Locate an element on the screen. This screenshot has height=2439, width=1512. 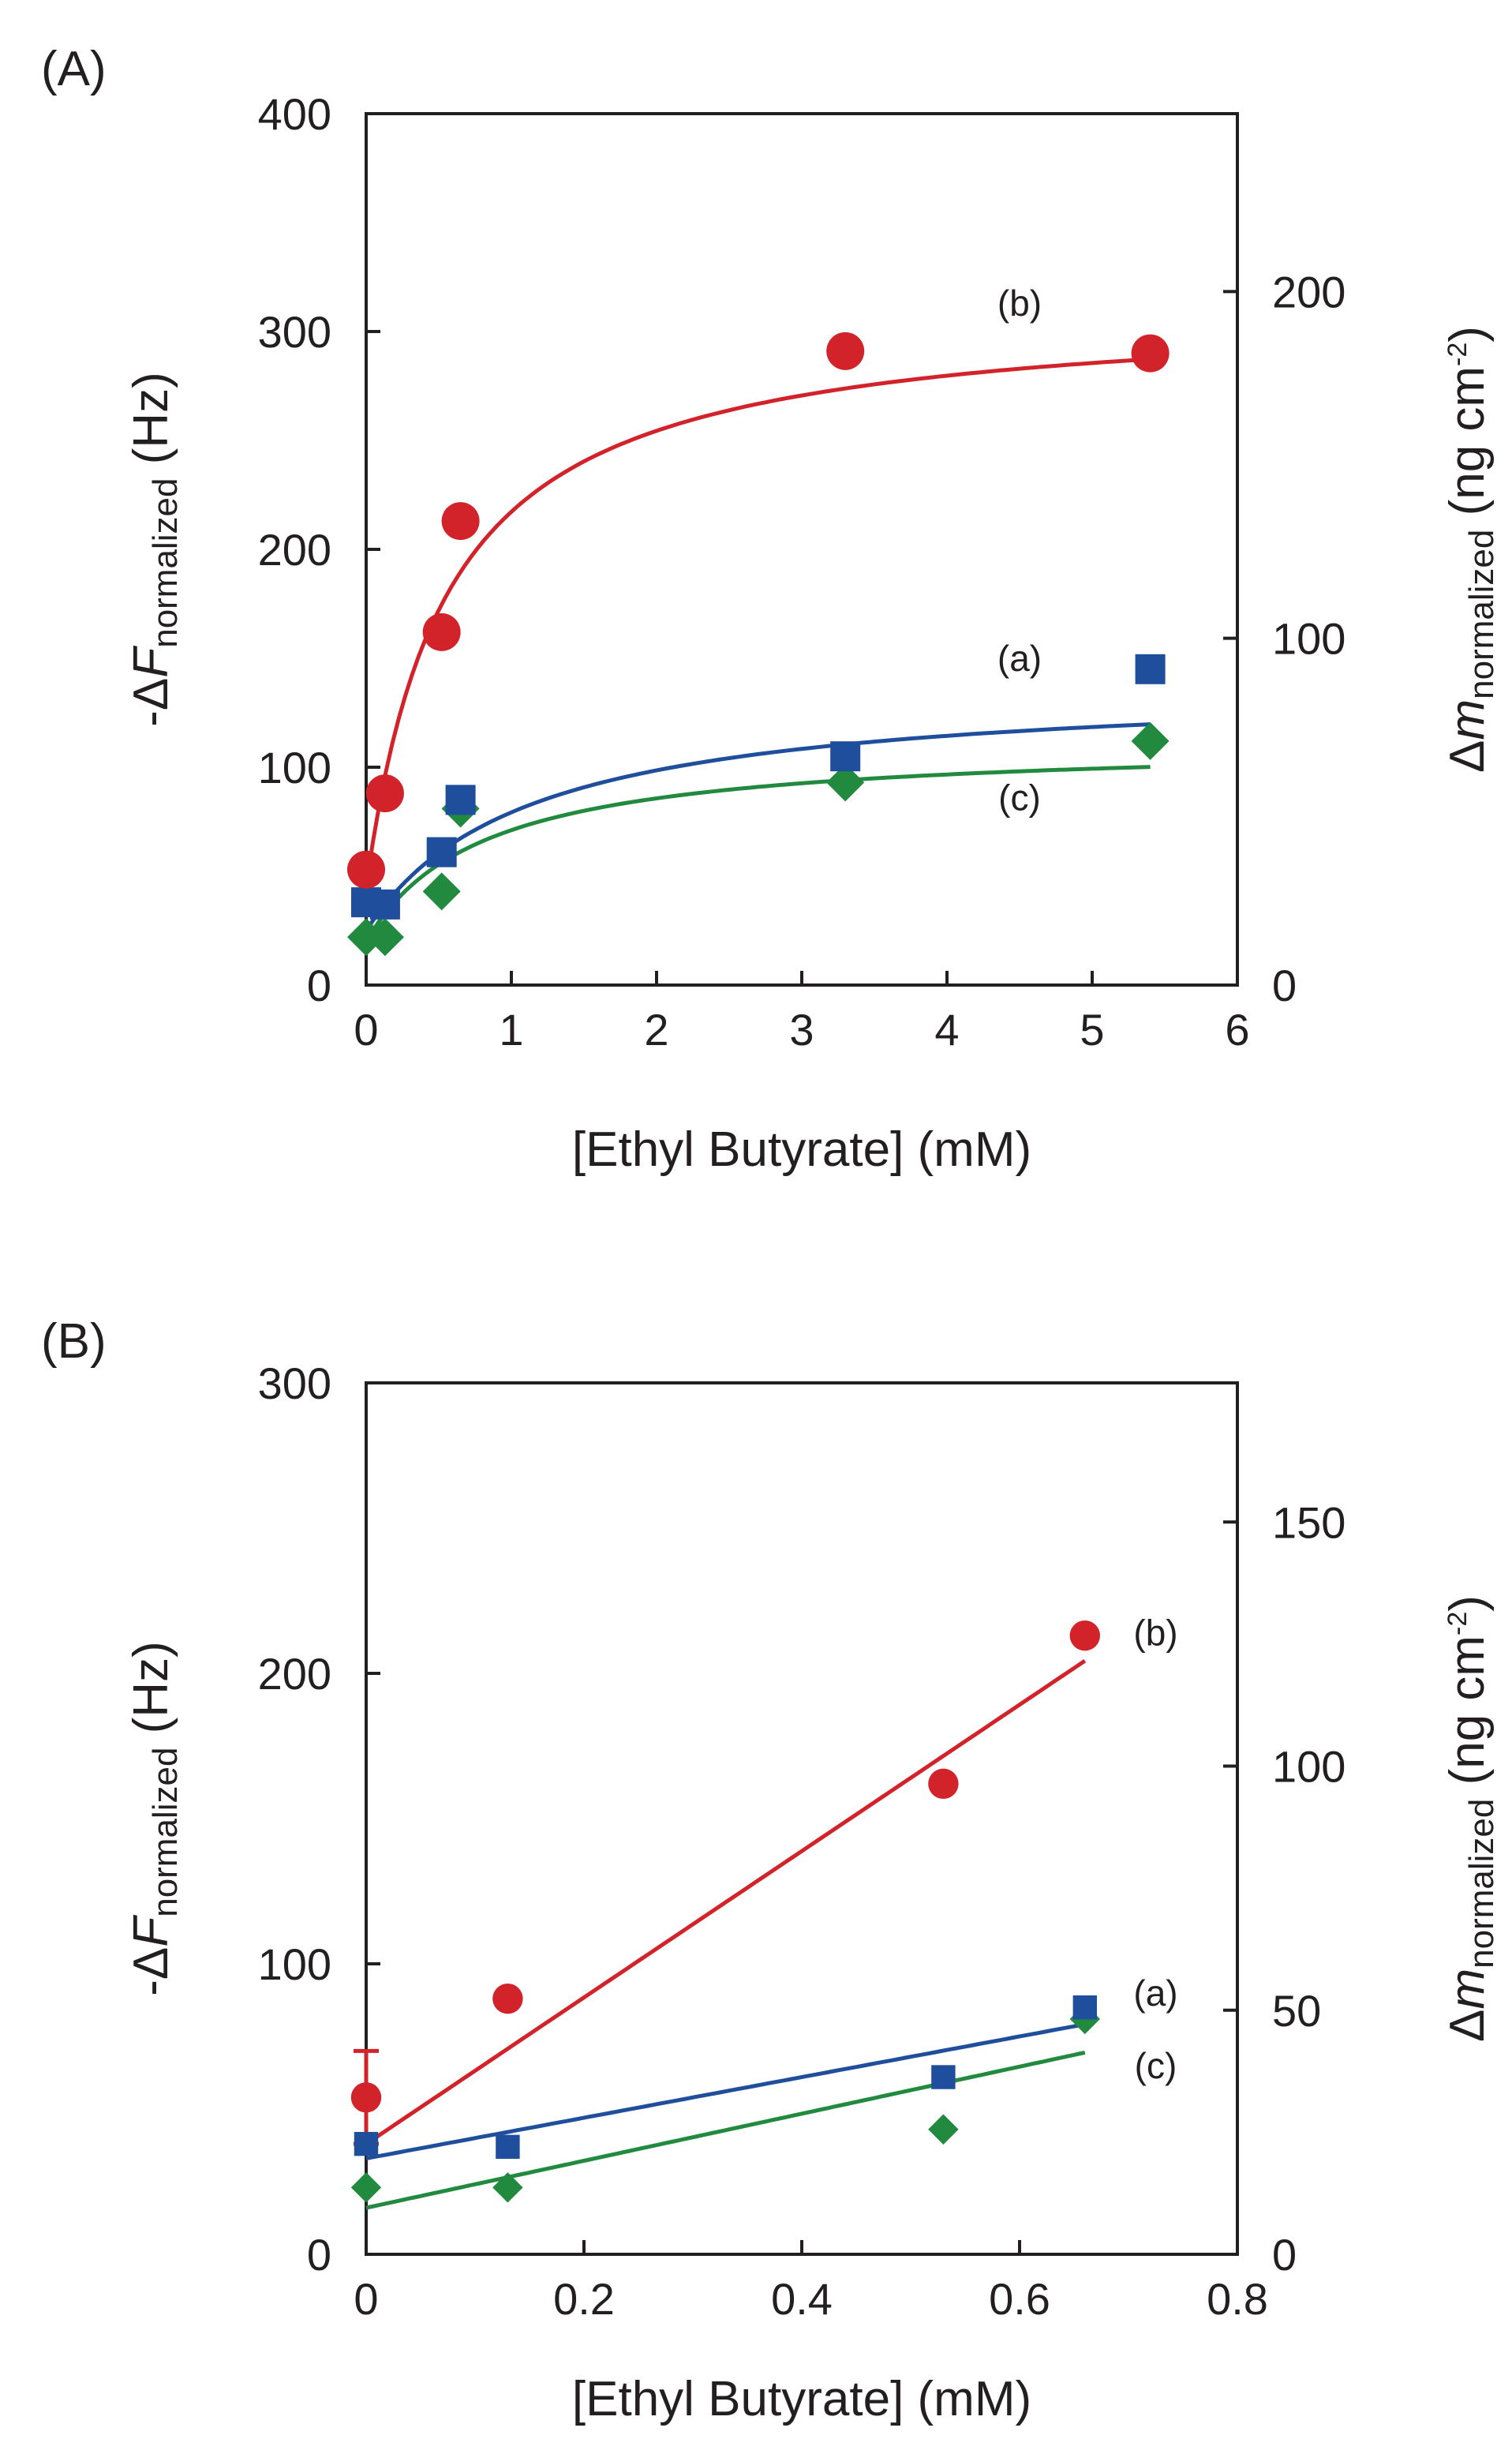
panel-label: (B) is located at coordinates (74, 1341).